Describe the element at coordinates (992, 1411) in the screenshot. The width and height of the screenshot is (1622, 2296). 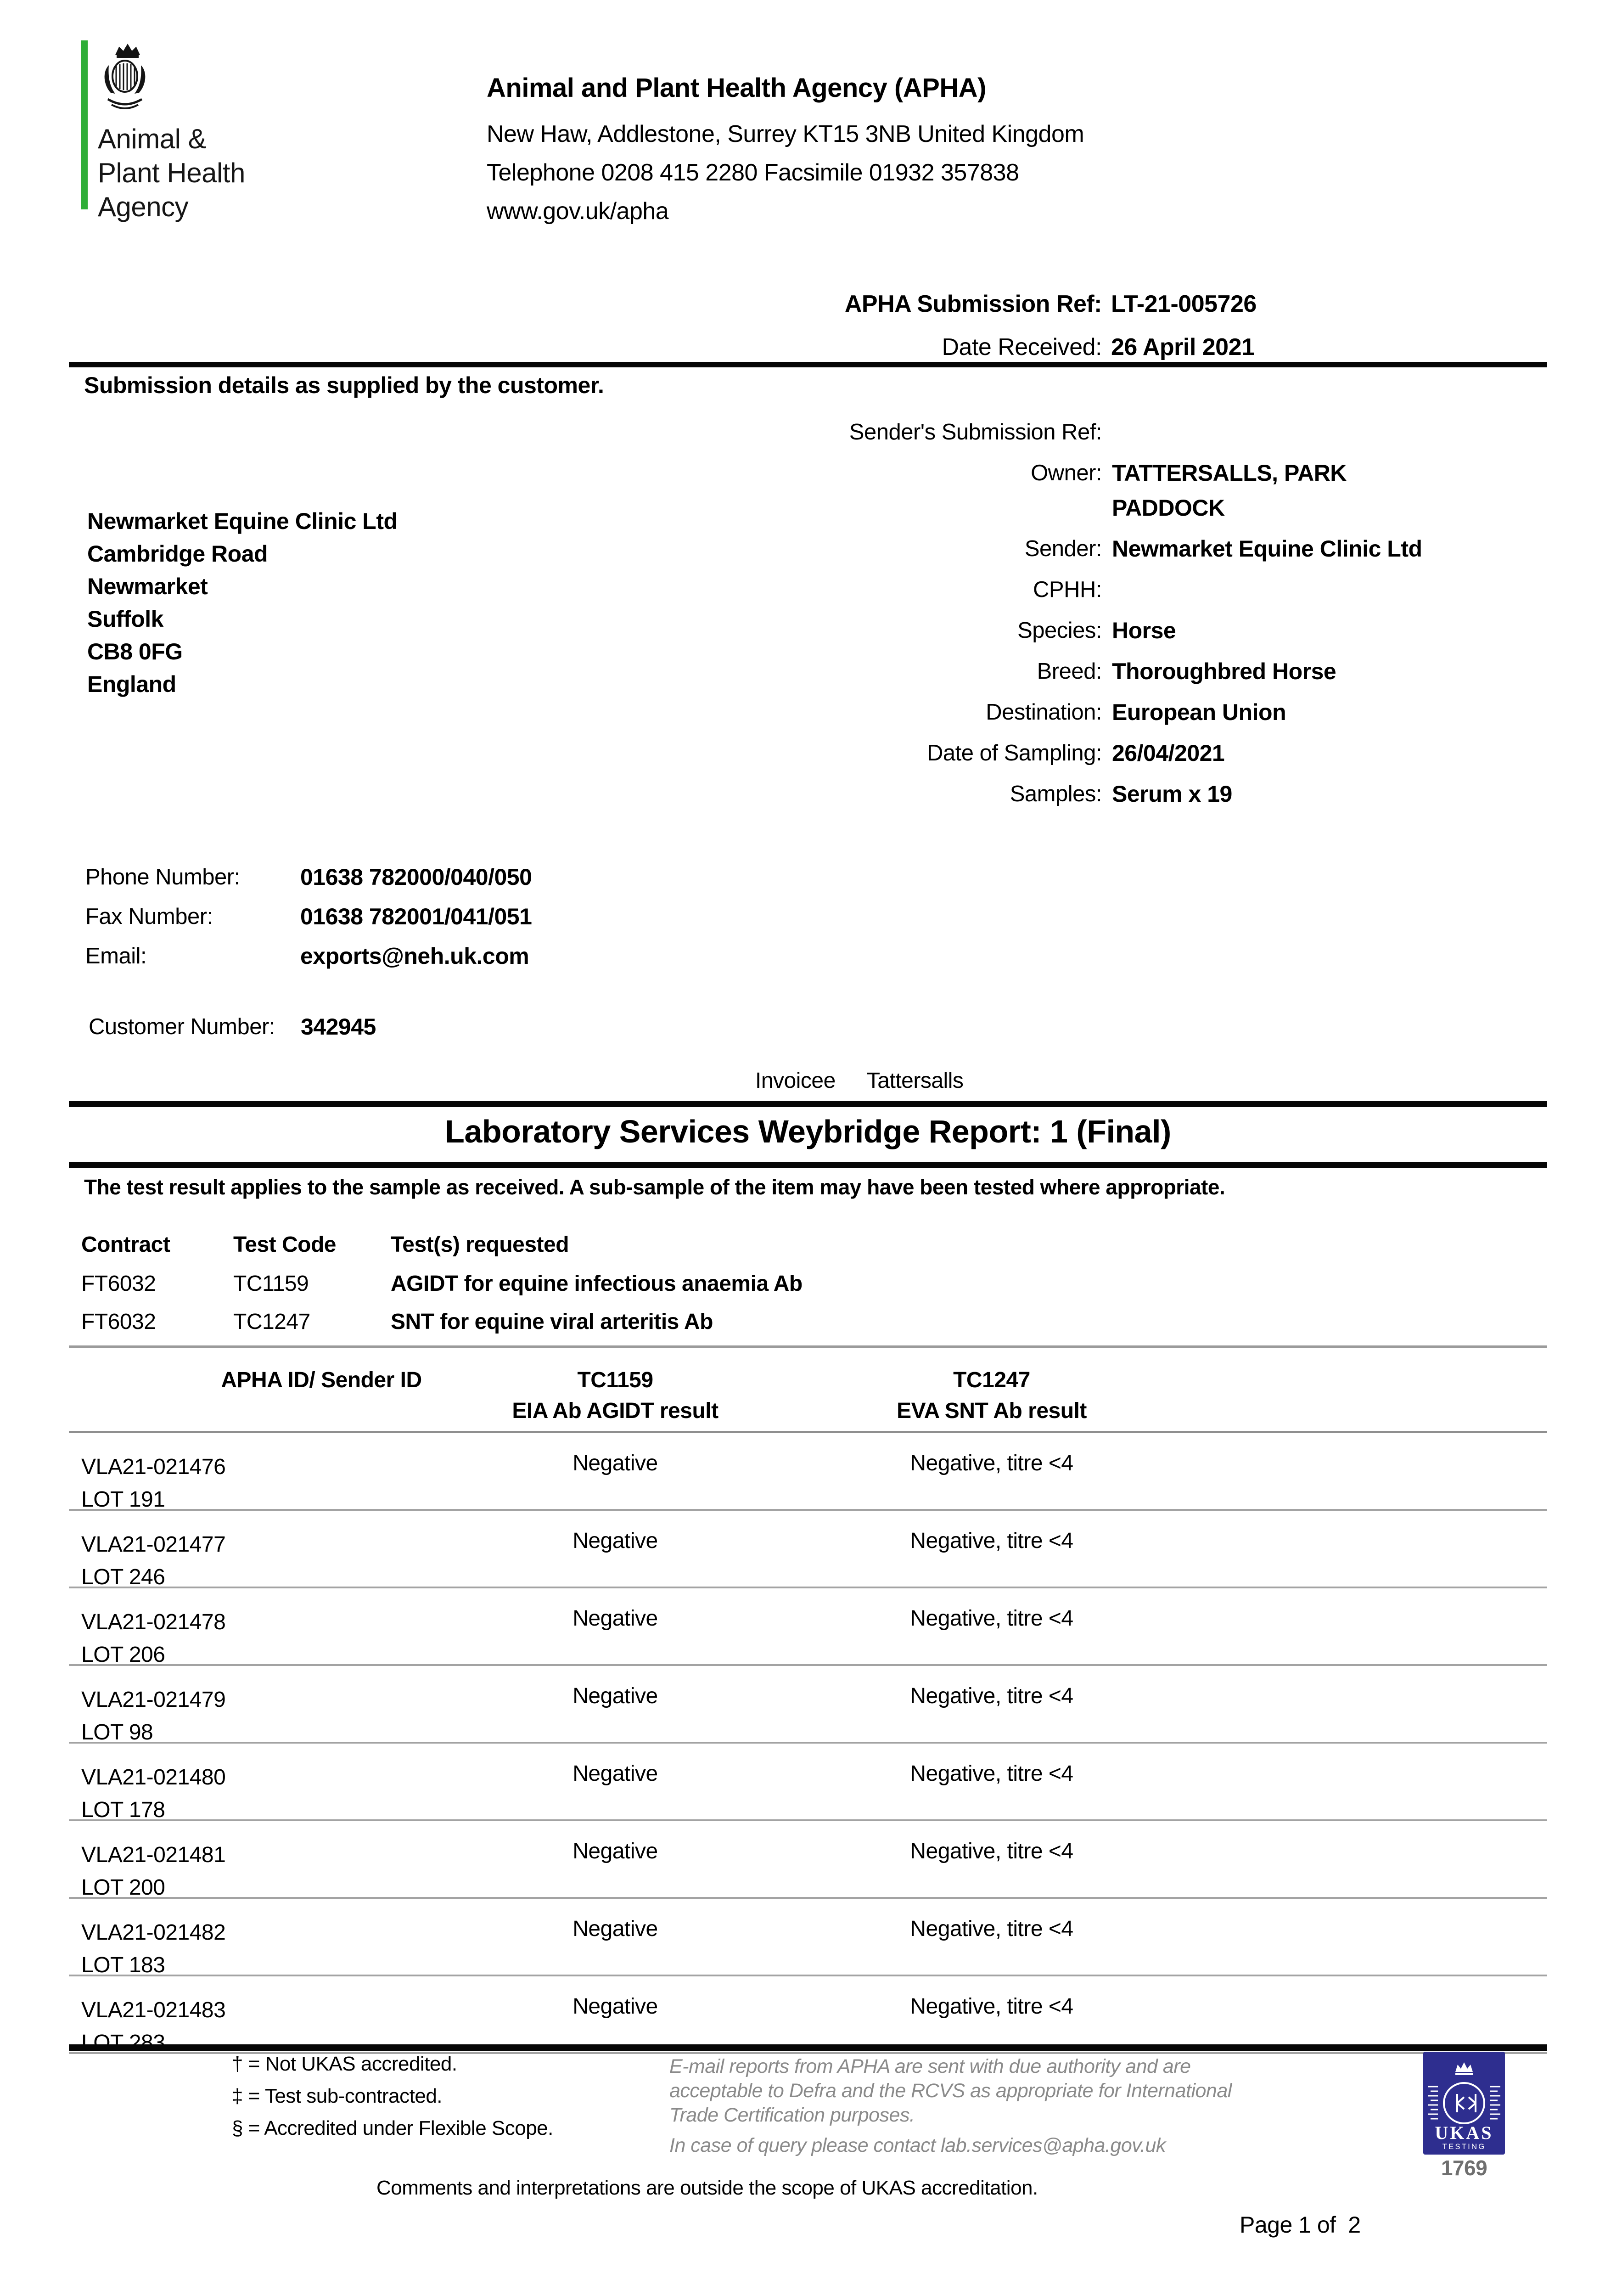
I see `results-col3-header-name: EVA SNT Ab result` at that location.